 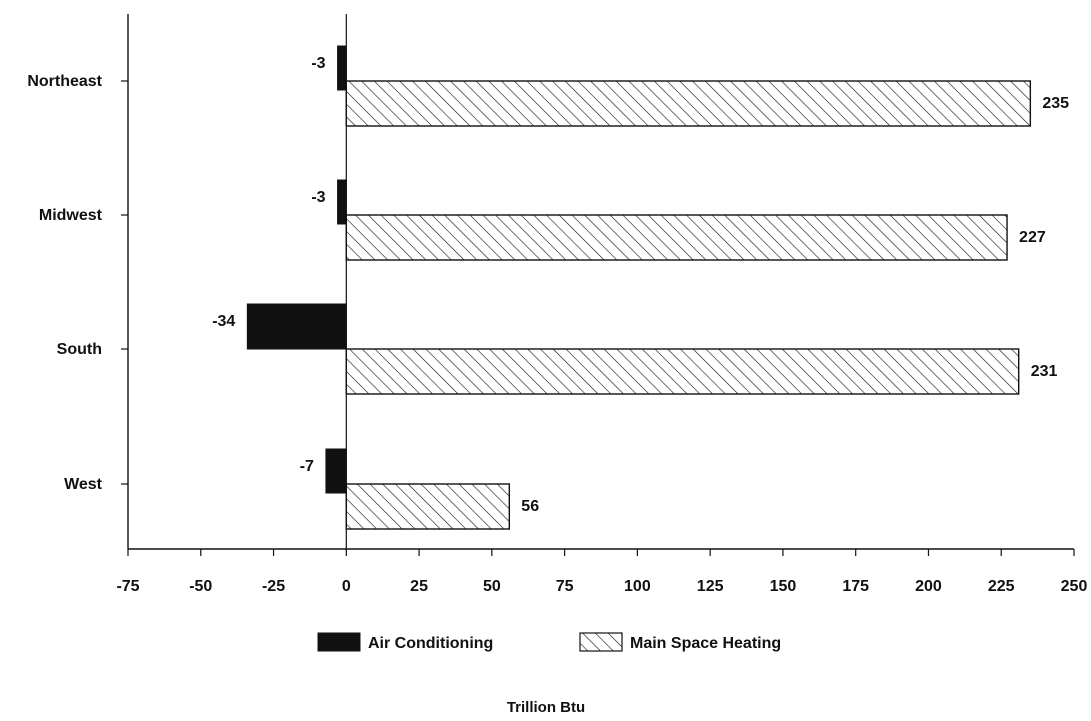 I want to click on legend-swatch-air-conditioning, so click(x=339, y=642).